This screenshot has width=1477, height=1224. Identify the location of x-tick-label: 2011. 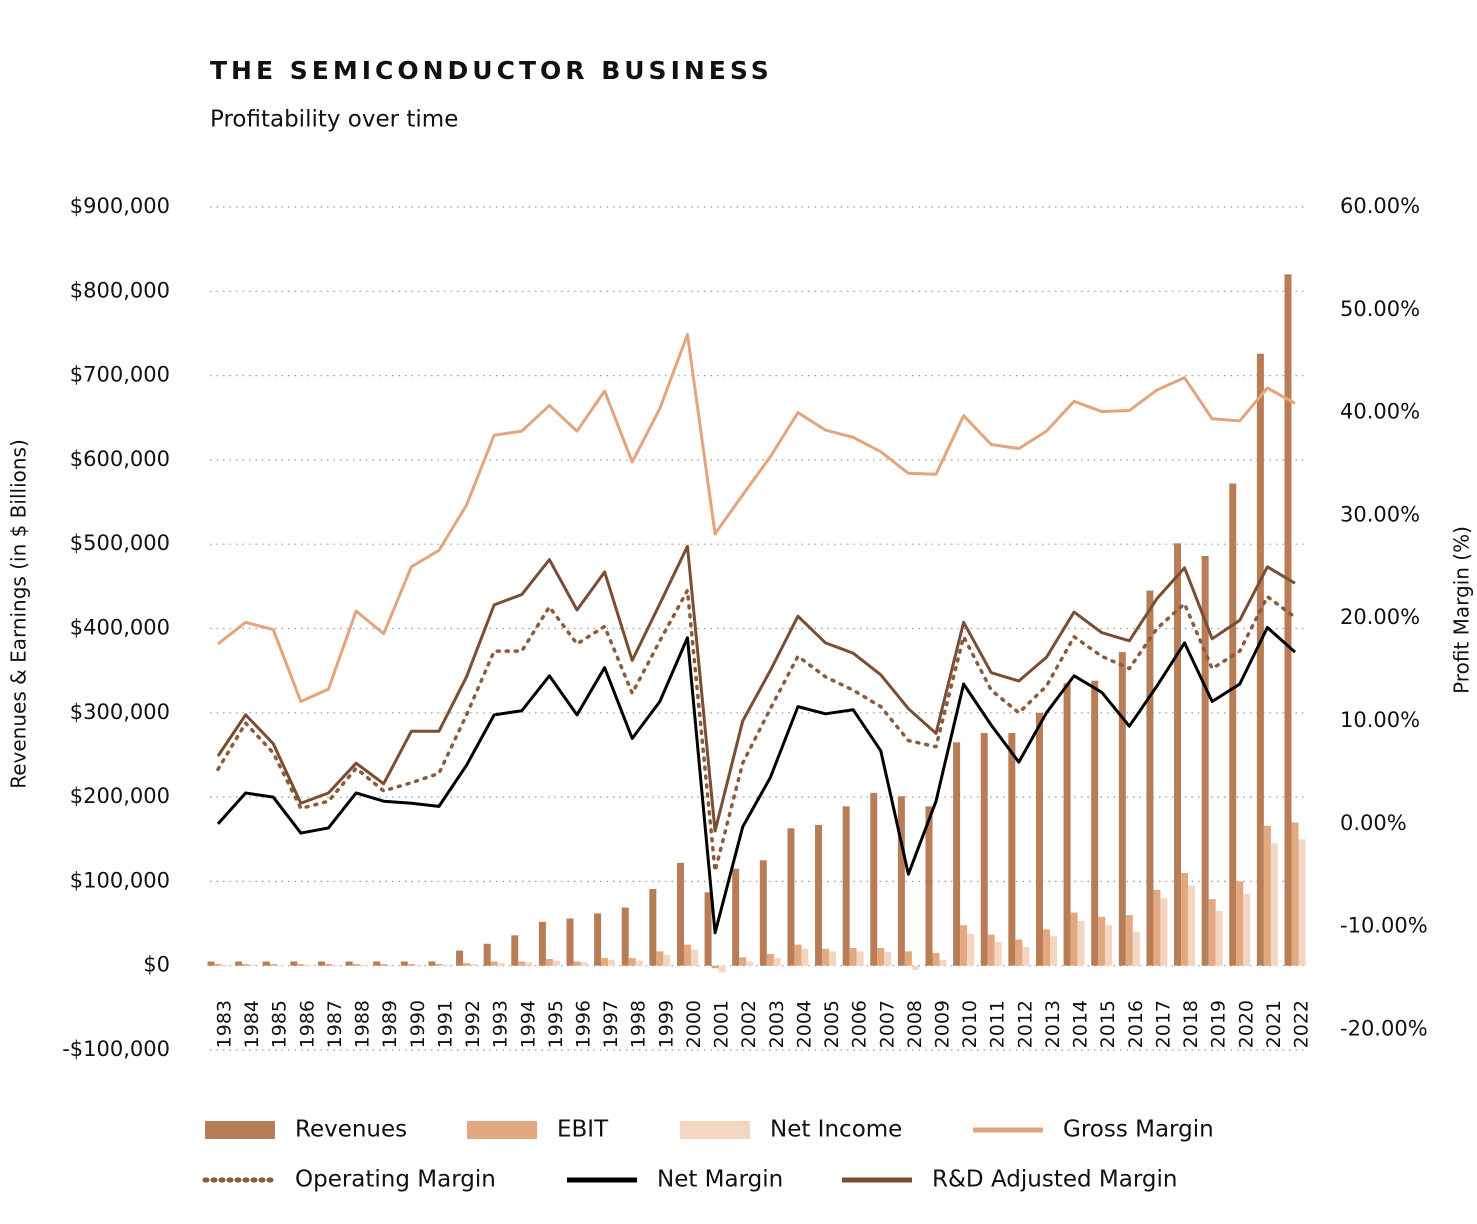
(998, 1024).